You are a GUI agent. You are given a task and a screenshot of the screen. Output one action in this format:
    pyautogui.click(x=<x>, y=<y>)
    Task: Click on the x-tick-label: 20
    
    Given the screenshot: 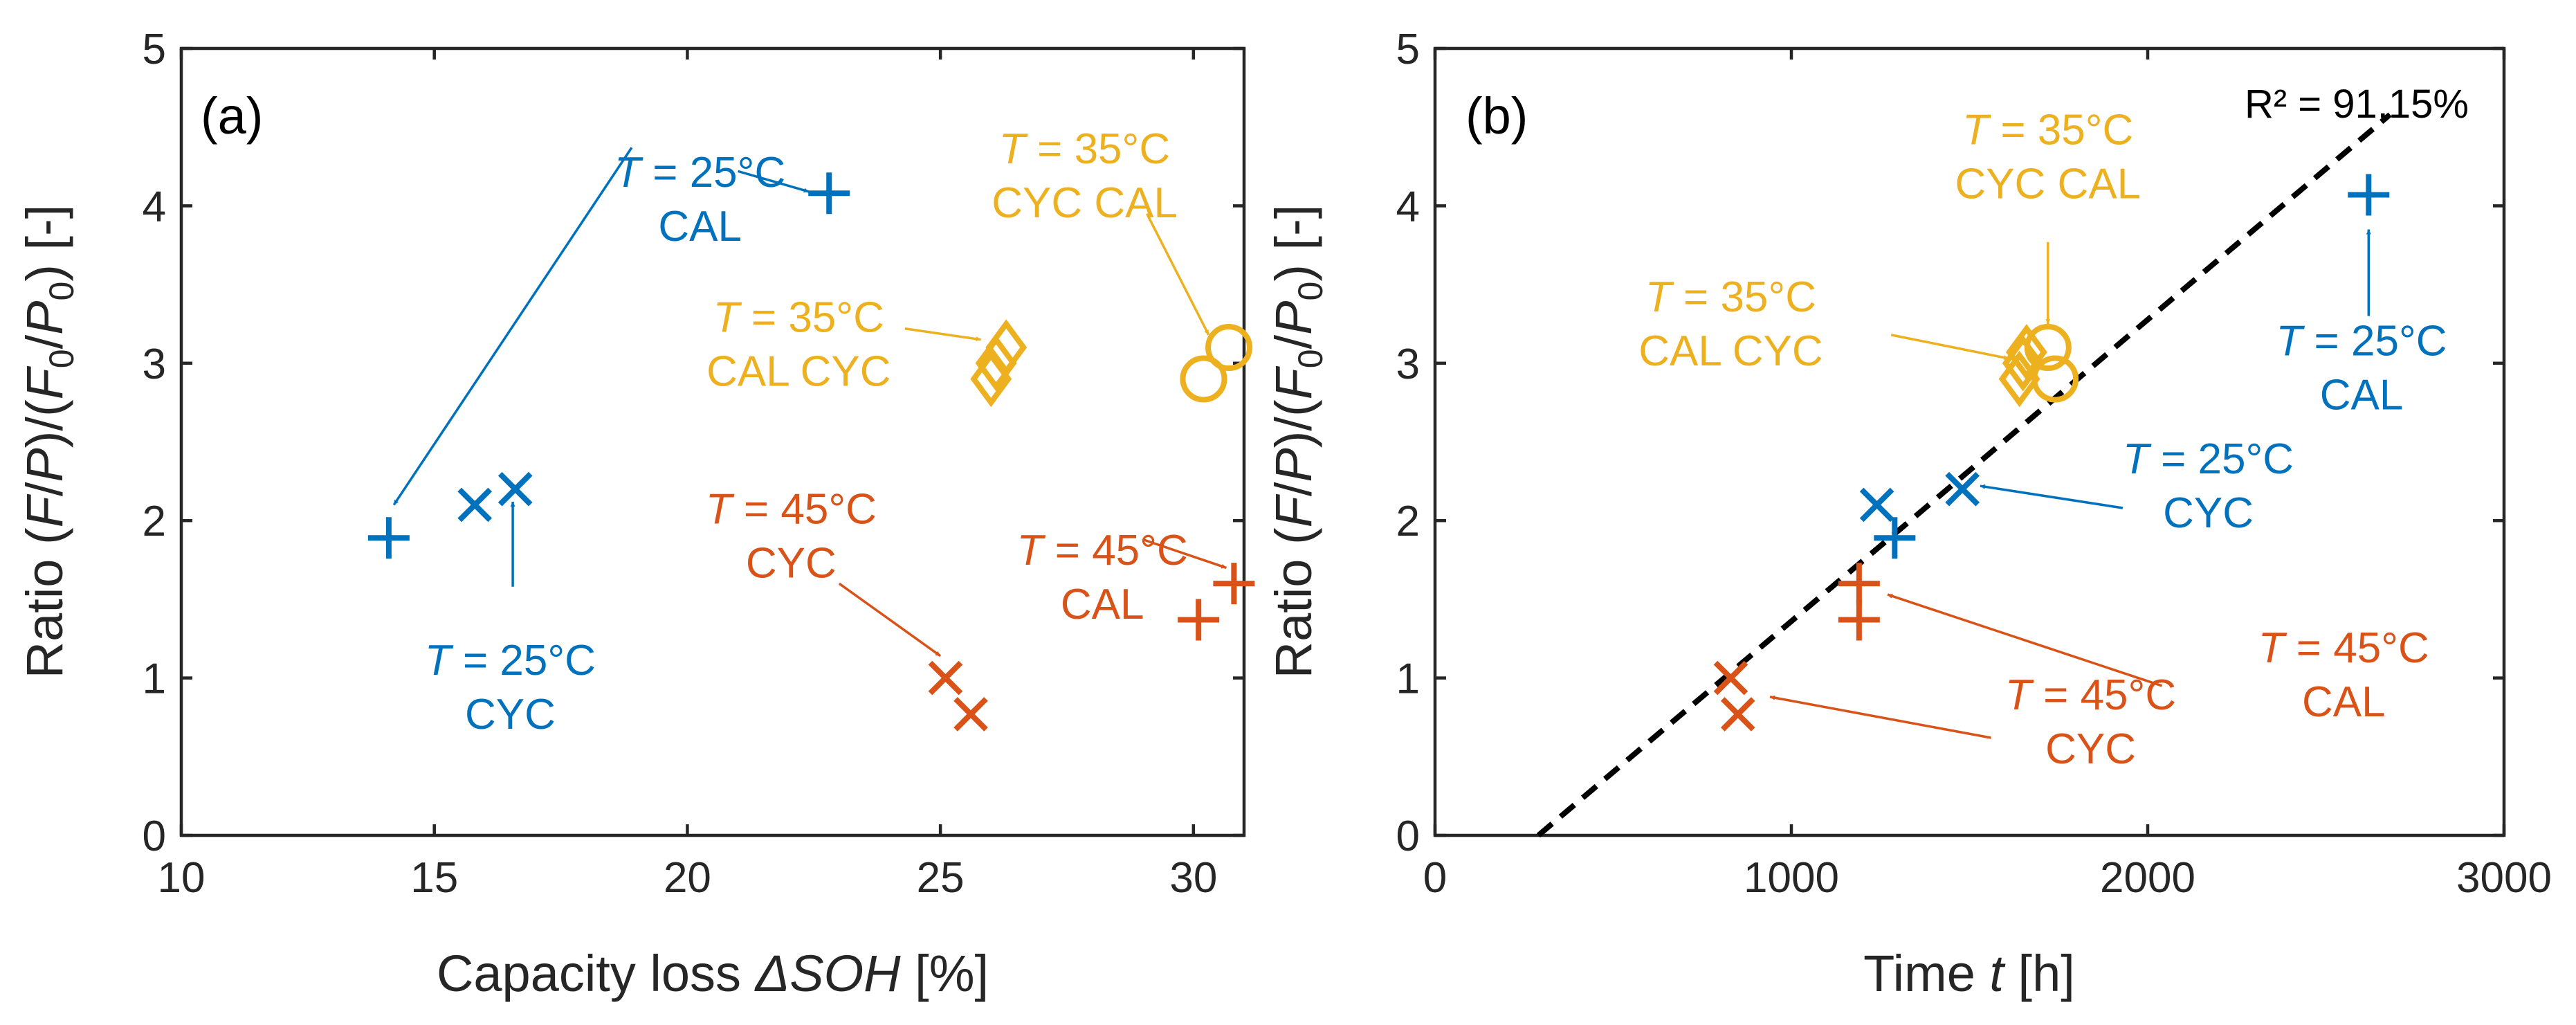 What is the action you would take?
    pyautogui.click(x=687, y=878)
    